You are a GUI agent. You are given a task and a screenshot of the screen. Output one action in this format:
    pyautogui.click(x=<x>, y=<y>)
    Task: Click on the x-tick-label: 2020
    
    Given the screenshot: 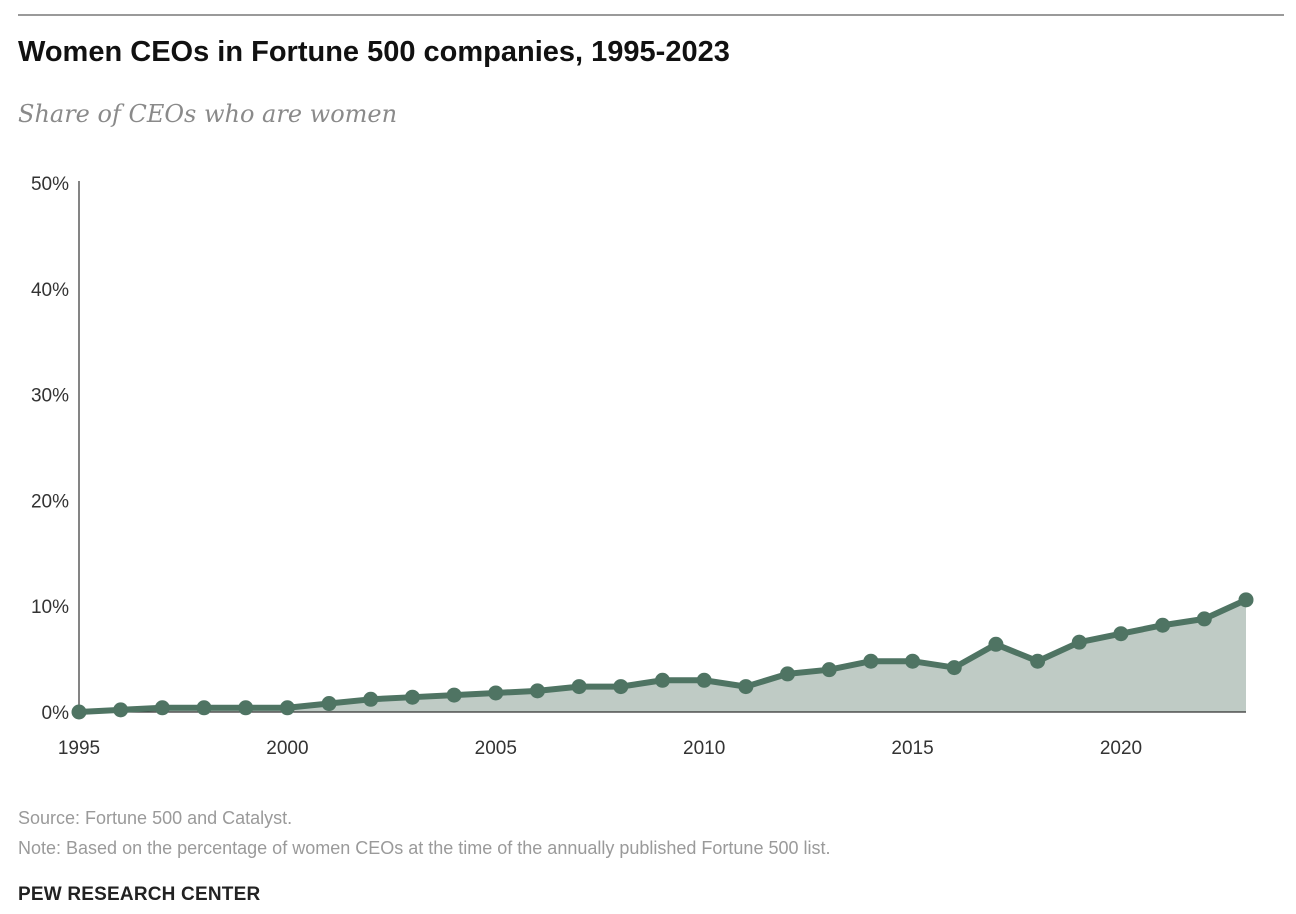 What is the action you would take?
    pyautogui.click(x=1121, y=748)
    